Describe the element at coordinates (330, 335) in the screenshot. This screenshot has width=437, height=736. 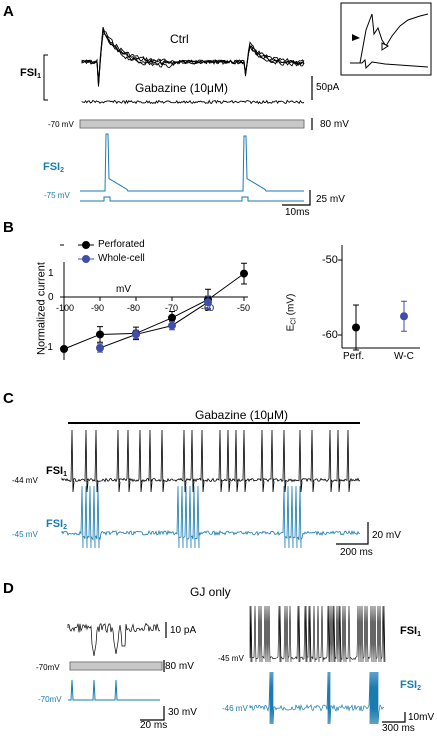
I see `ecl-tick-60: -60` at that location.